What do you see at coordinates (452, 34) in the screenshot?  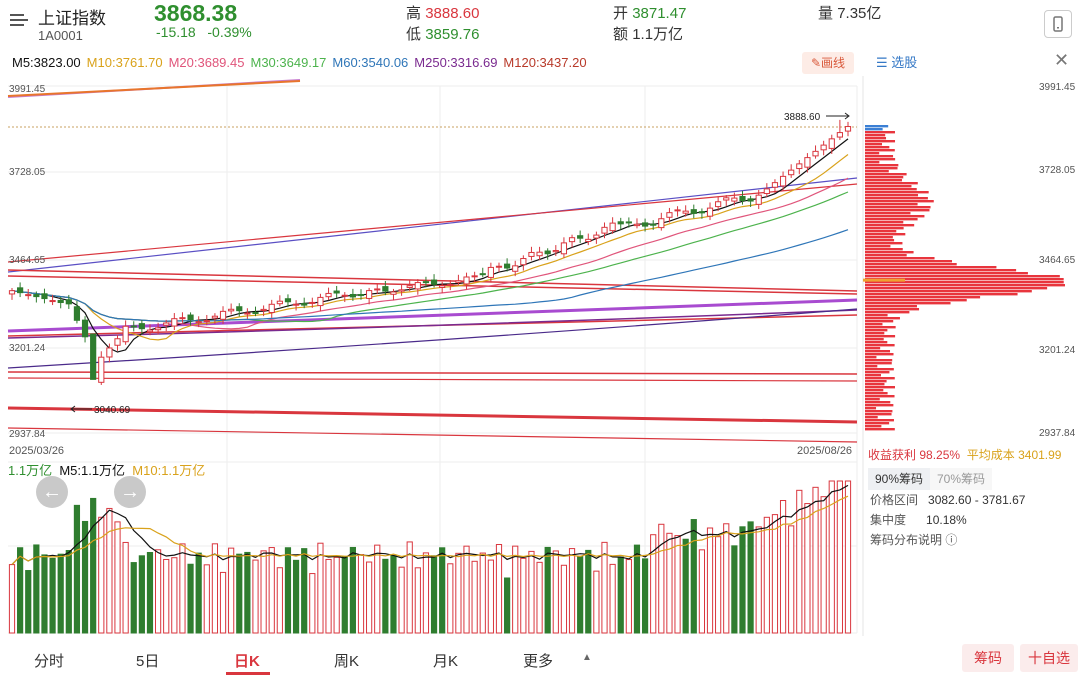 I see `low-value: 3859.76` at bounding box center [452, 34].